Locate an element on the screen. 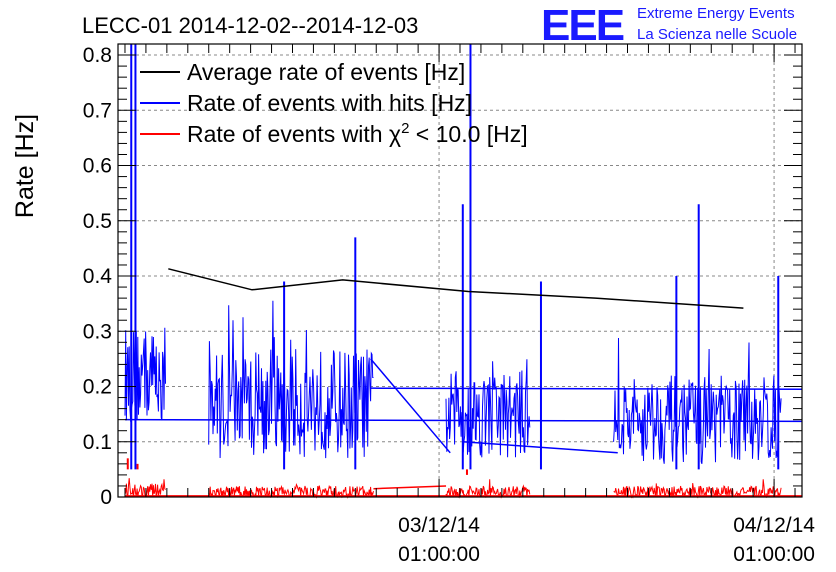  y-tick-label: 0.1 is located at coordinates (97, 442).